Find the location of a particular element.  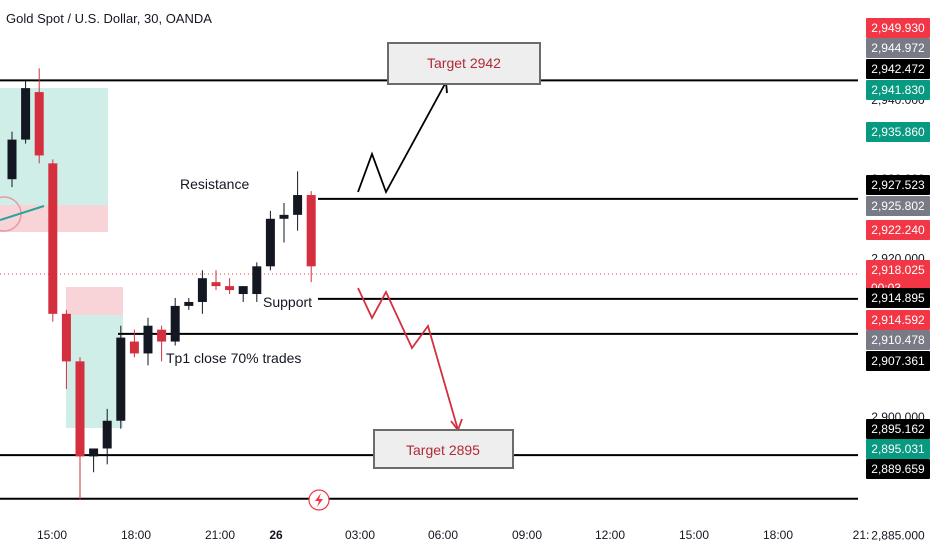

target-up-label: Target 2942 is located at coordinates (464, 63).